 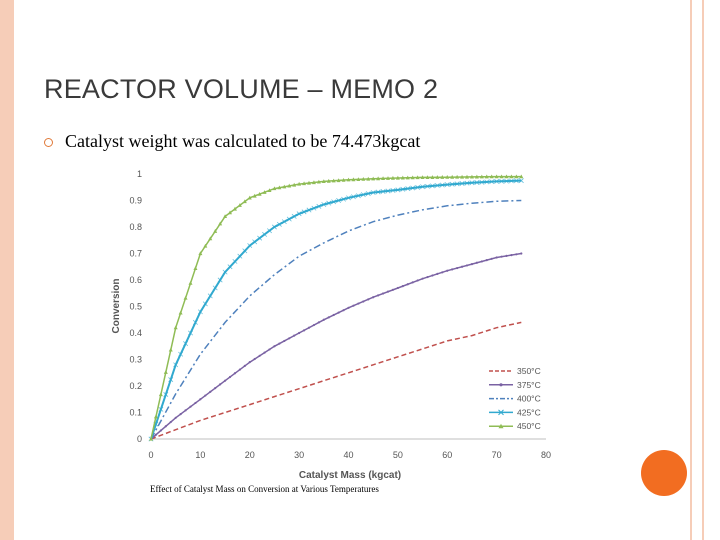 I want to click on x-tick-label: 10, so click(x=200, y=455).